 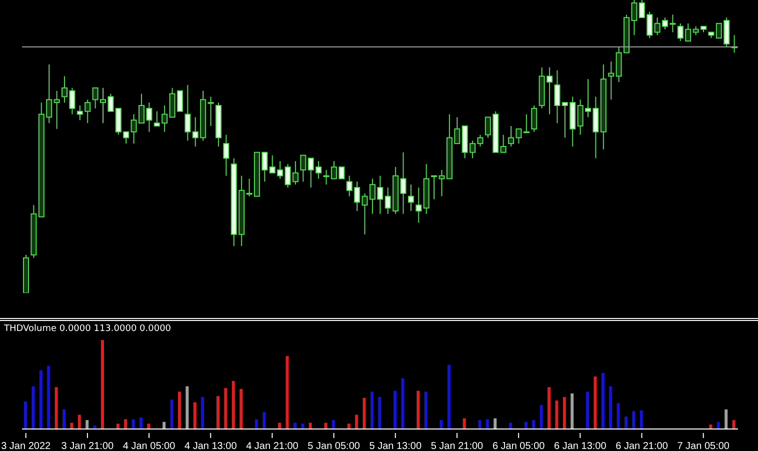 I want to click on x-tick-label: 3 Jan 21:00, so click(x=87, y=446).